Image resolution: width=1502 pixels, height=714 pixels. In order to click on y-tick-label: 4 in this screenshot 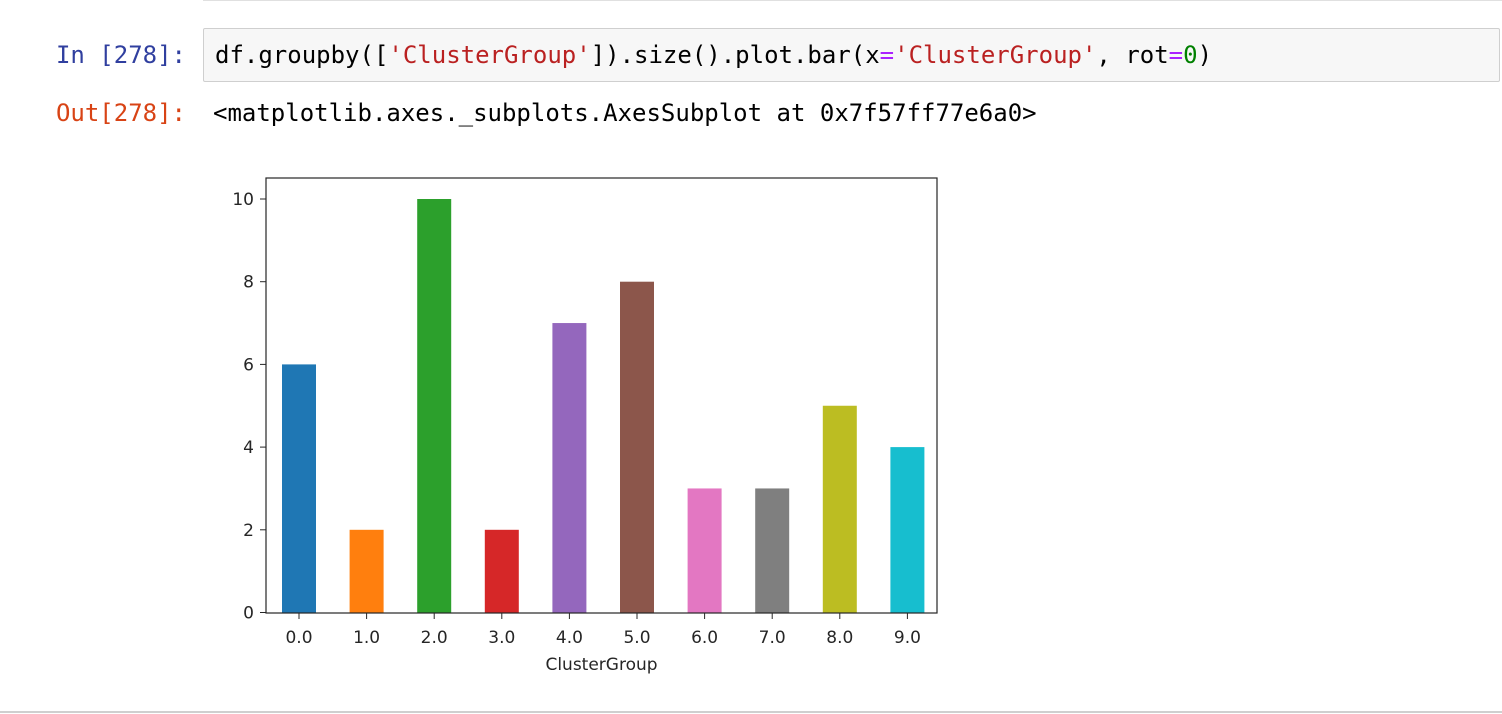, I will do `click(248, 448)`.